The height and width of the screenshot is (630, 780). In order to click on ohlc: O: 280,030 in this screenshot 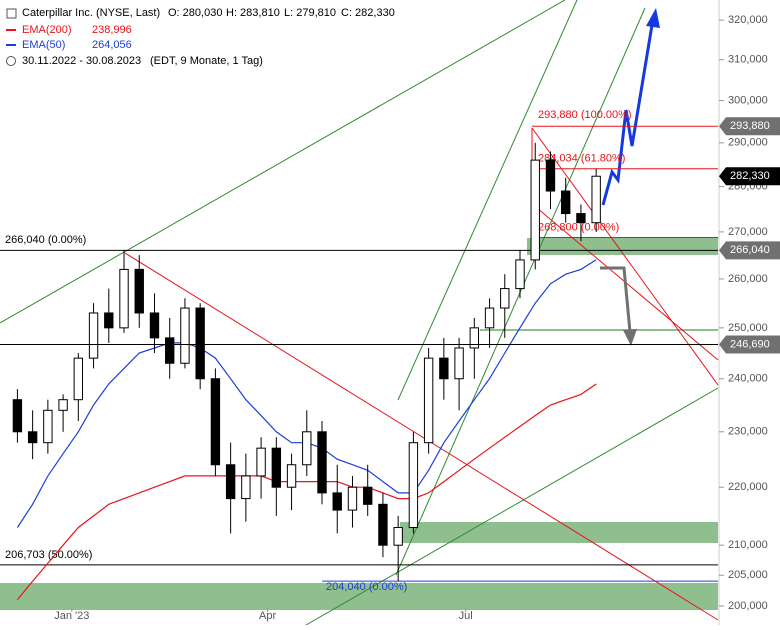, I will do `click(195, 13)`.